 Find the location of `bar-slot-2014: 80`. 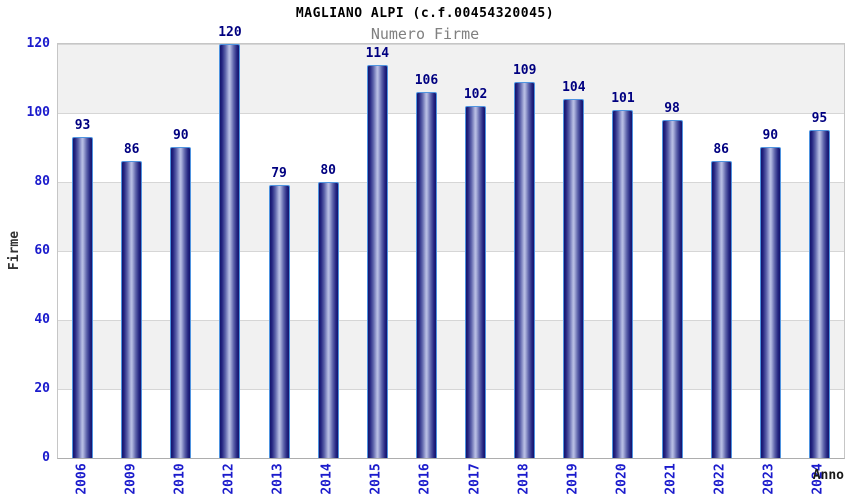

bar-slot-2014: 80 is located at coordinates (328, 251).